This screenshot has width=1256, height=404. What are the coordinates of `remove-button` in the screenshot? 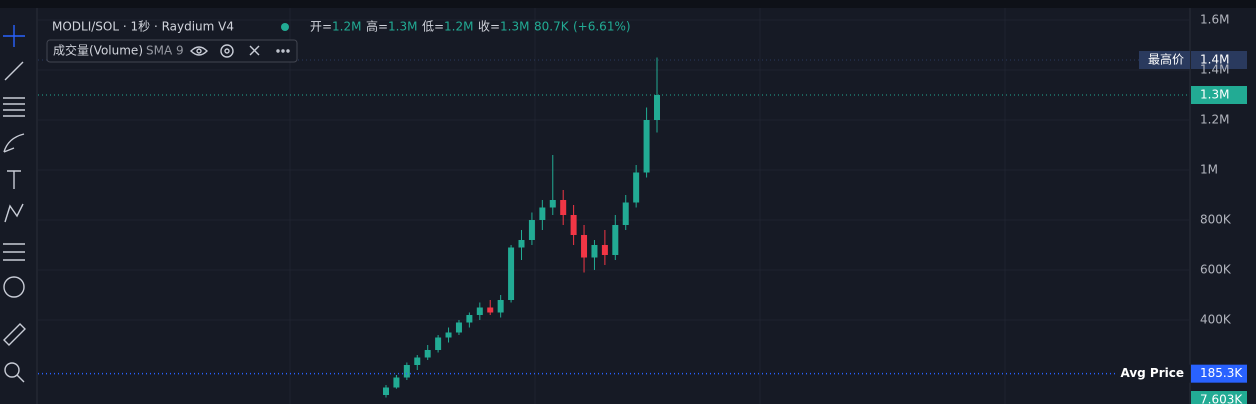 It's located at (254, 50).